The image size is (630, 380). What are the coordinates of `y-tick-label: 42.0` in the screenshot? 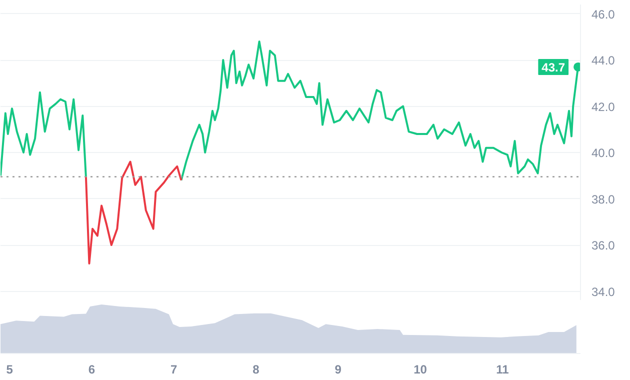 It's located at (604, 107).